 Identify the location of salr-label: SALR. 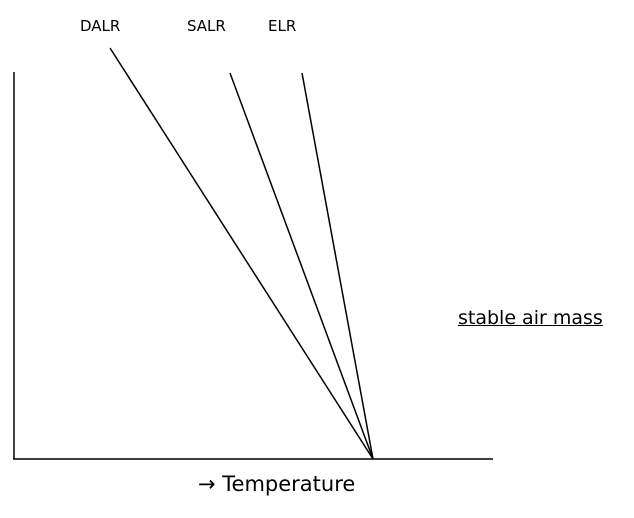
(206, 26).